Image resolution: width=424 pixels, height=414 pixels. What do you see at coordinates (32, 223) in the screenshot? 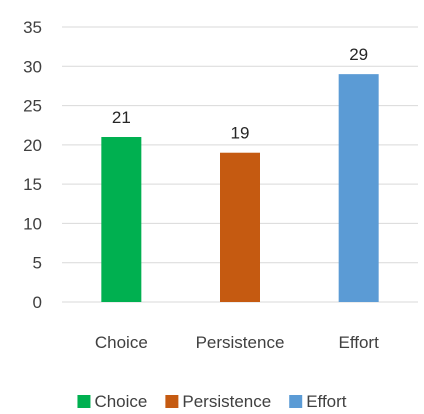
I see `y-tick-label: 10` at bounding box center [32, 223].